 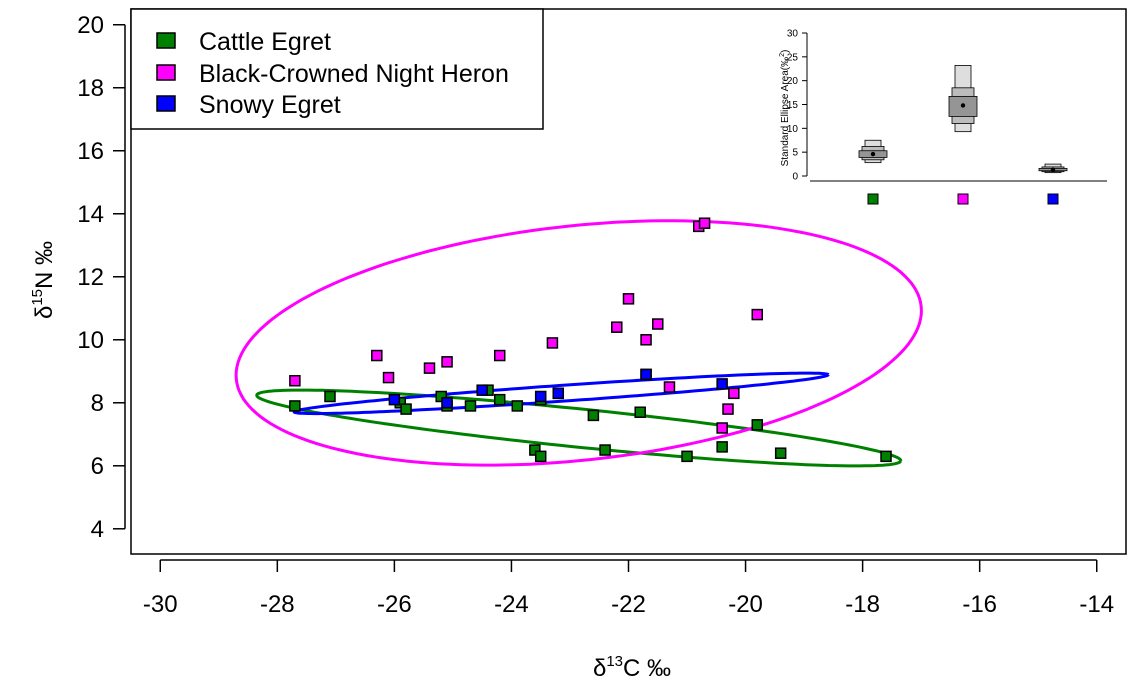 I want to click on x-tick-label: -18, so click(x=862, y=604).